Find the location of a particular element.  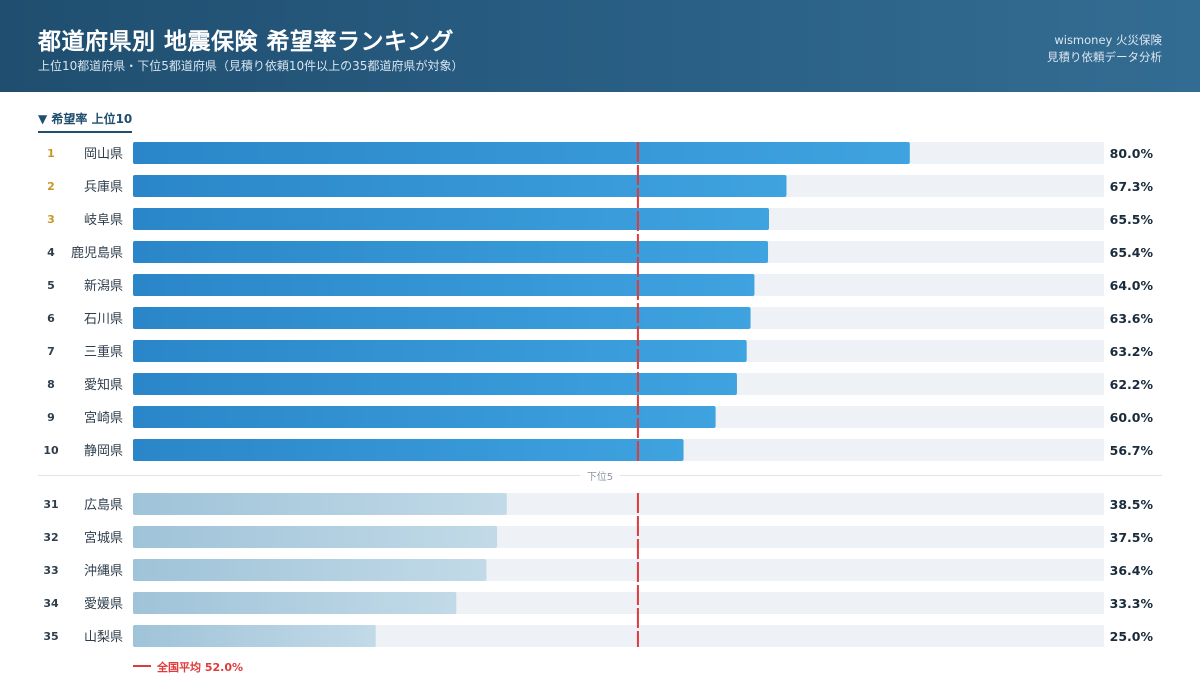

chart-row: 8 愛知県 62.2% is located at coordinates (600, 384).